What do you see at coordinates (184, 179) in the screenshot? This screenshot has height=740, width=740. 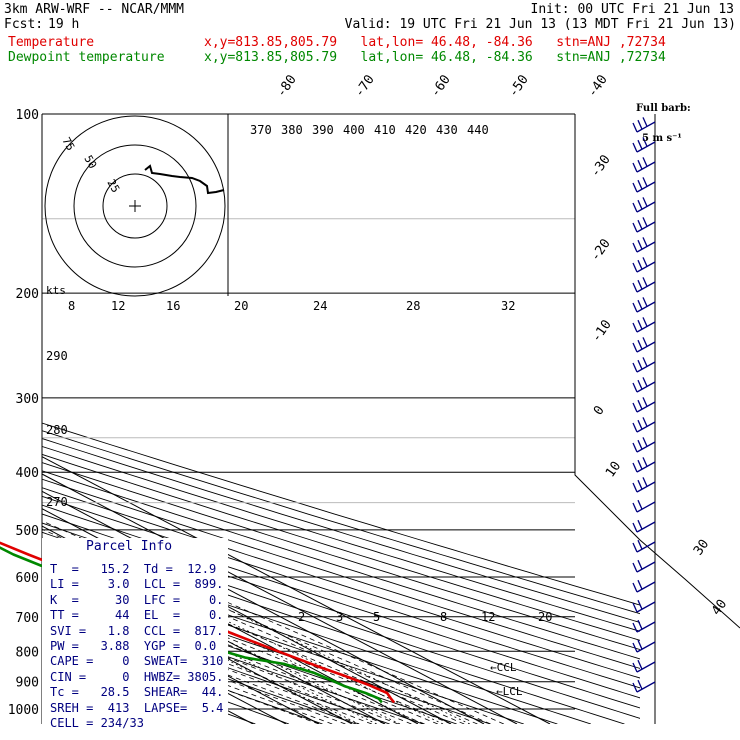 I see `hodograph-trace` at bounding box center [184, 179].